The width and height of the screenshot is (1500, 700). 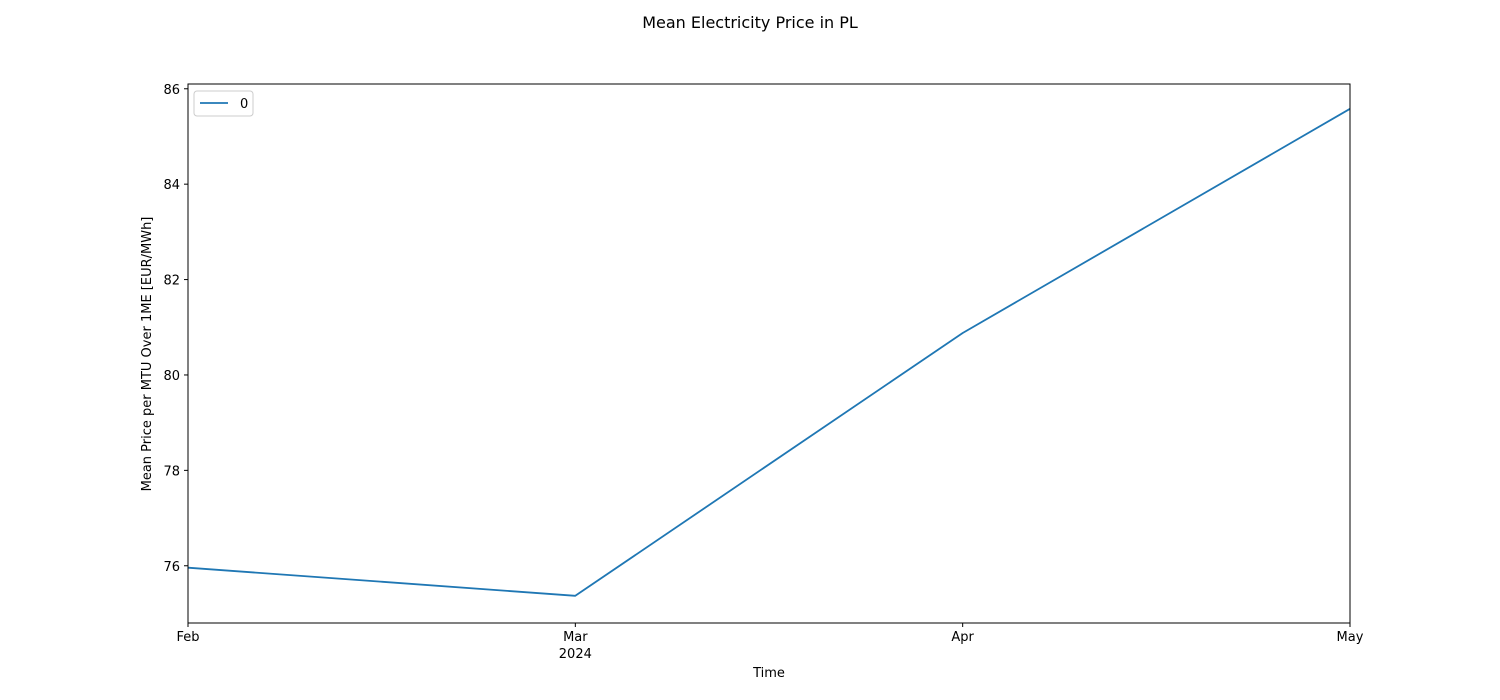 What do you see at coordinates (147, 354) in the screenshot?
I see `y-axis-label: Mean Price per MTU Over 1ME [EUR/MWh]` at bounding box center [147, 354].